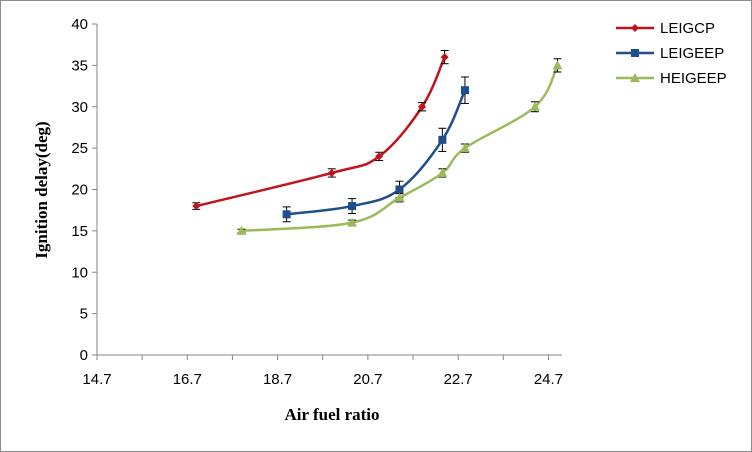 The width and height of the screenshot is (752, 452). I want to click on x-tick-label: 24.7, so click(548, 379).